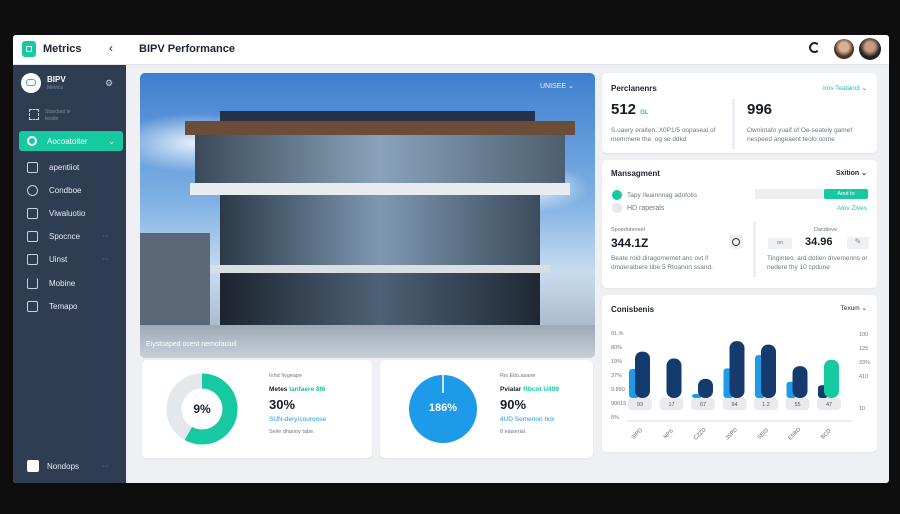  What do you see at coordinates (845, 88) in the screenshot?
I see `performance-dropdown: Ims Teatanct ⌄` at bounding box center [845, 88].